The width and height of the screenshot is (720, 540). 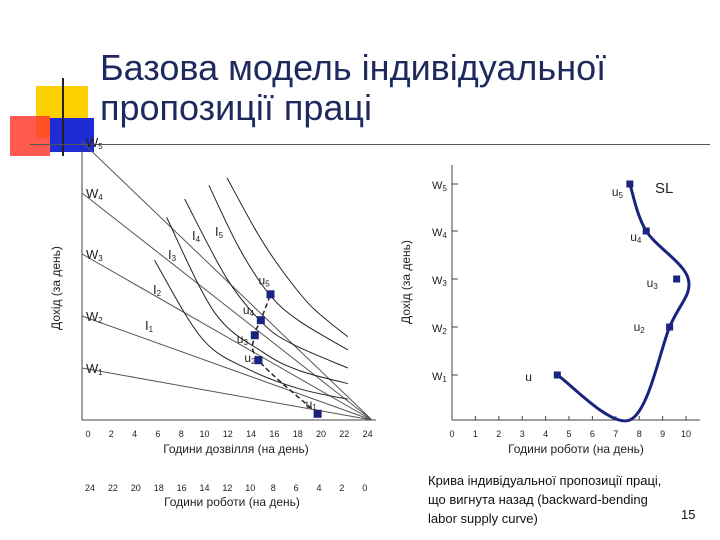 I want to click on left-x2-tick-label: 8, so click(x=273, y=488).